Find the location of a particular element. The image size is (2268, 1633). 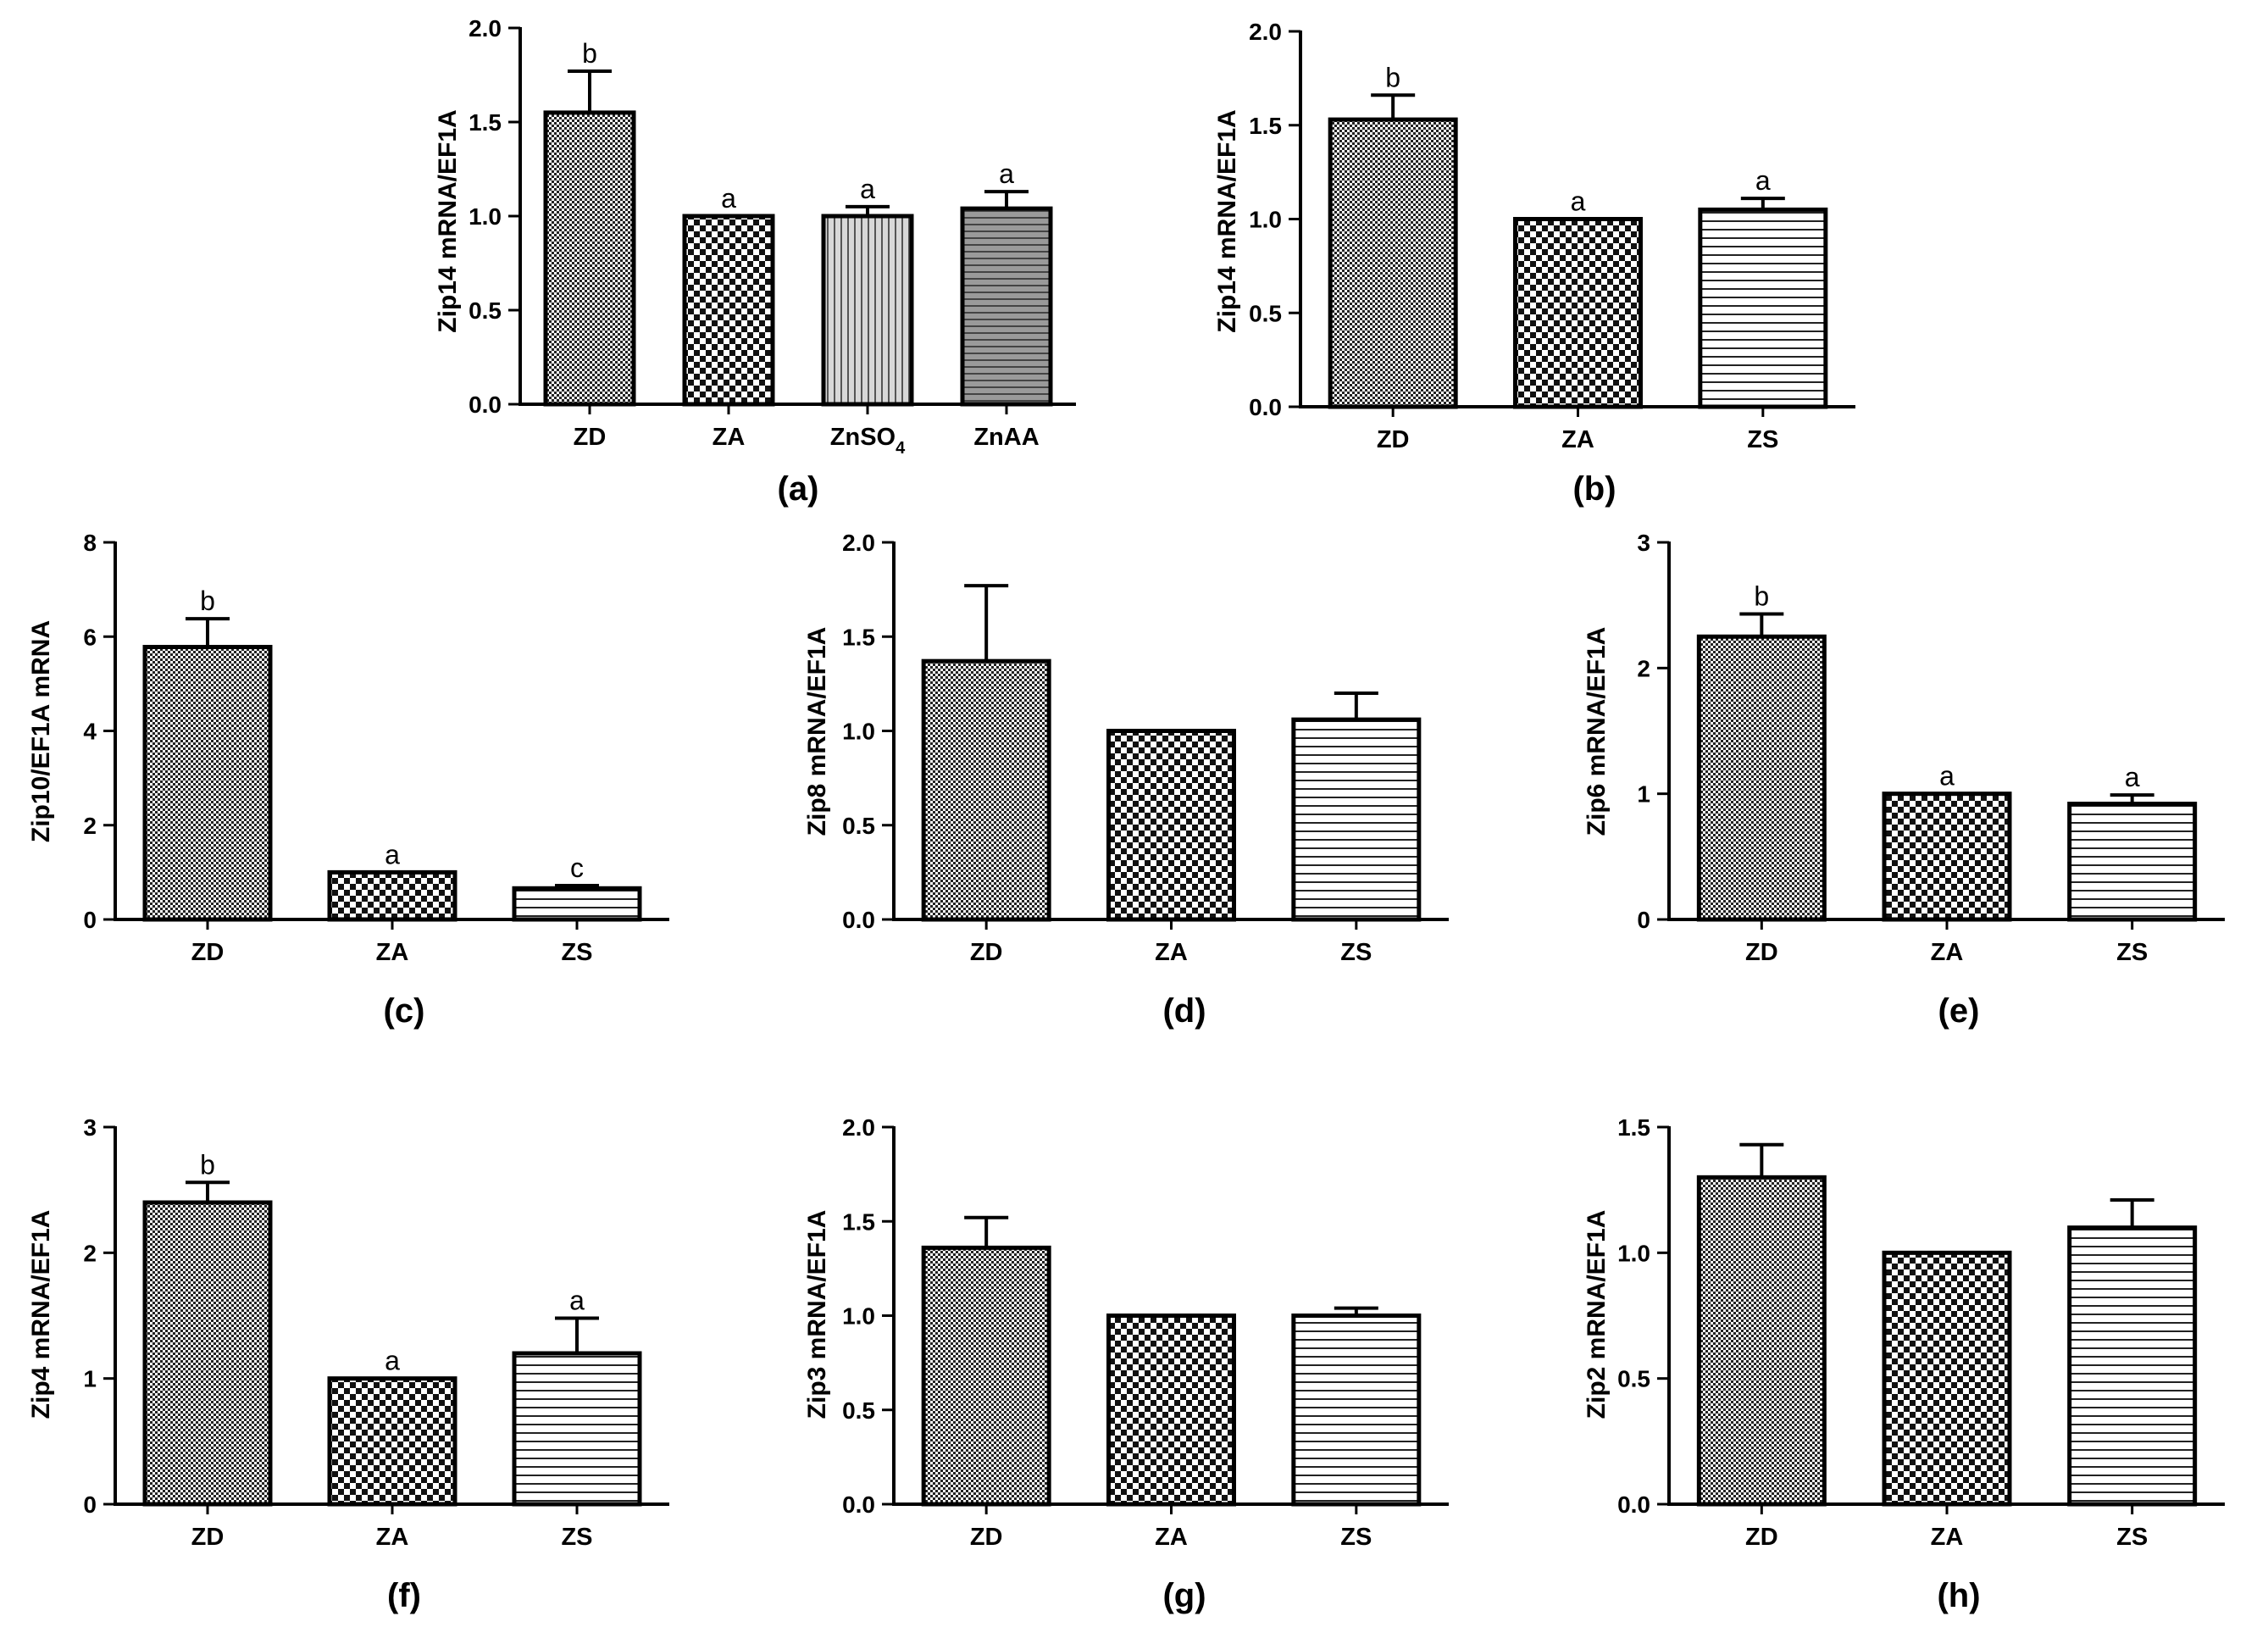

y-ticks: 0 1 2 3 is located at coordinates (99, 1316).